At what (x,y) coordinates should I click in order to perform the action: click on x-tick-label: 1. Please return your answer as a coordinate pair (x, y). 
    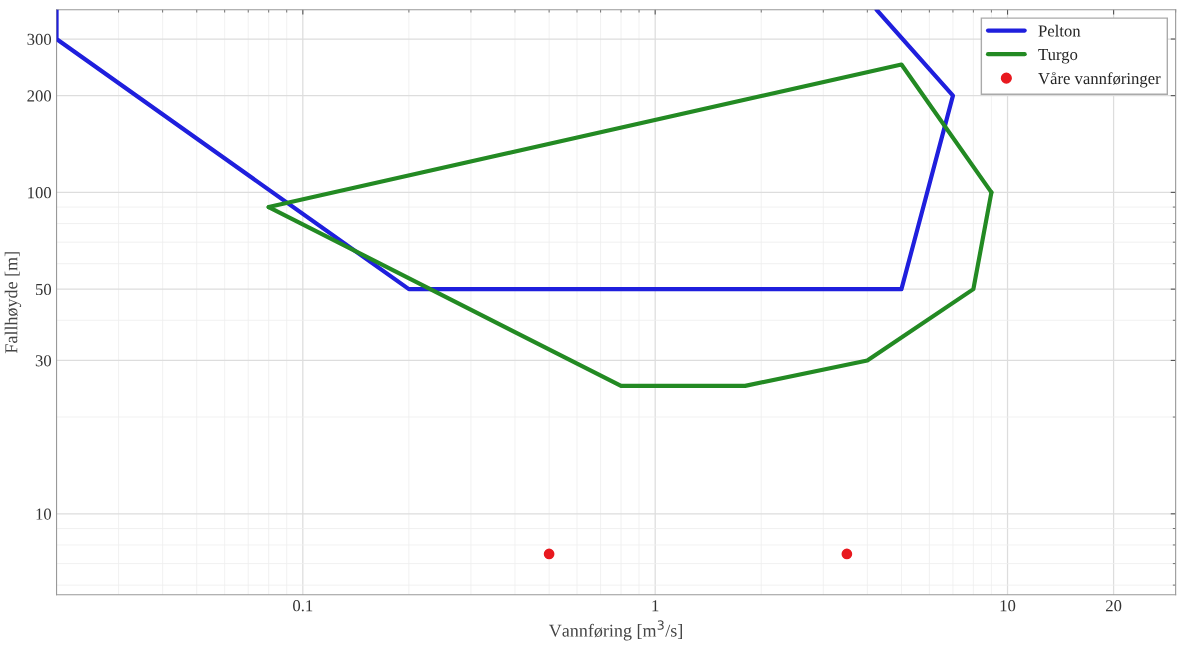
    Looking at the image, I should click on (655, 606).